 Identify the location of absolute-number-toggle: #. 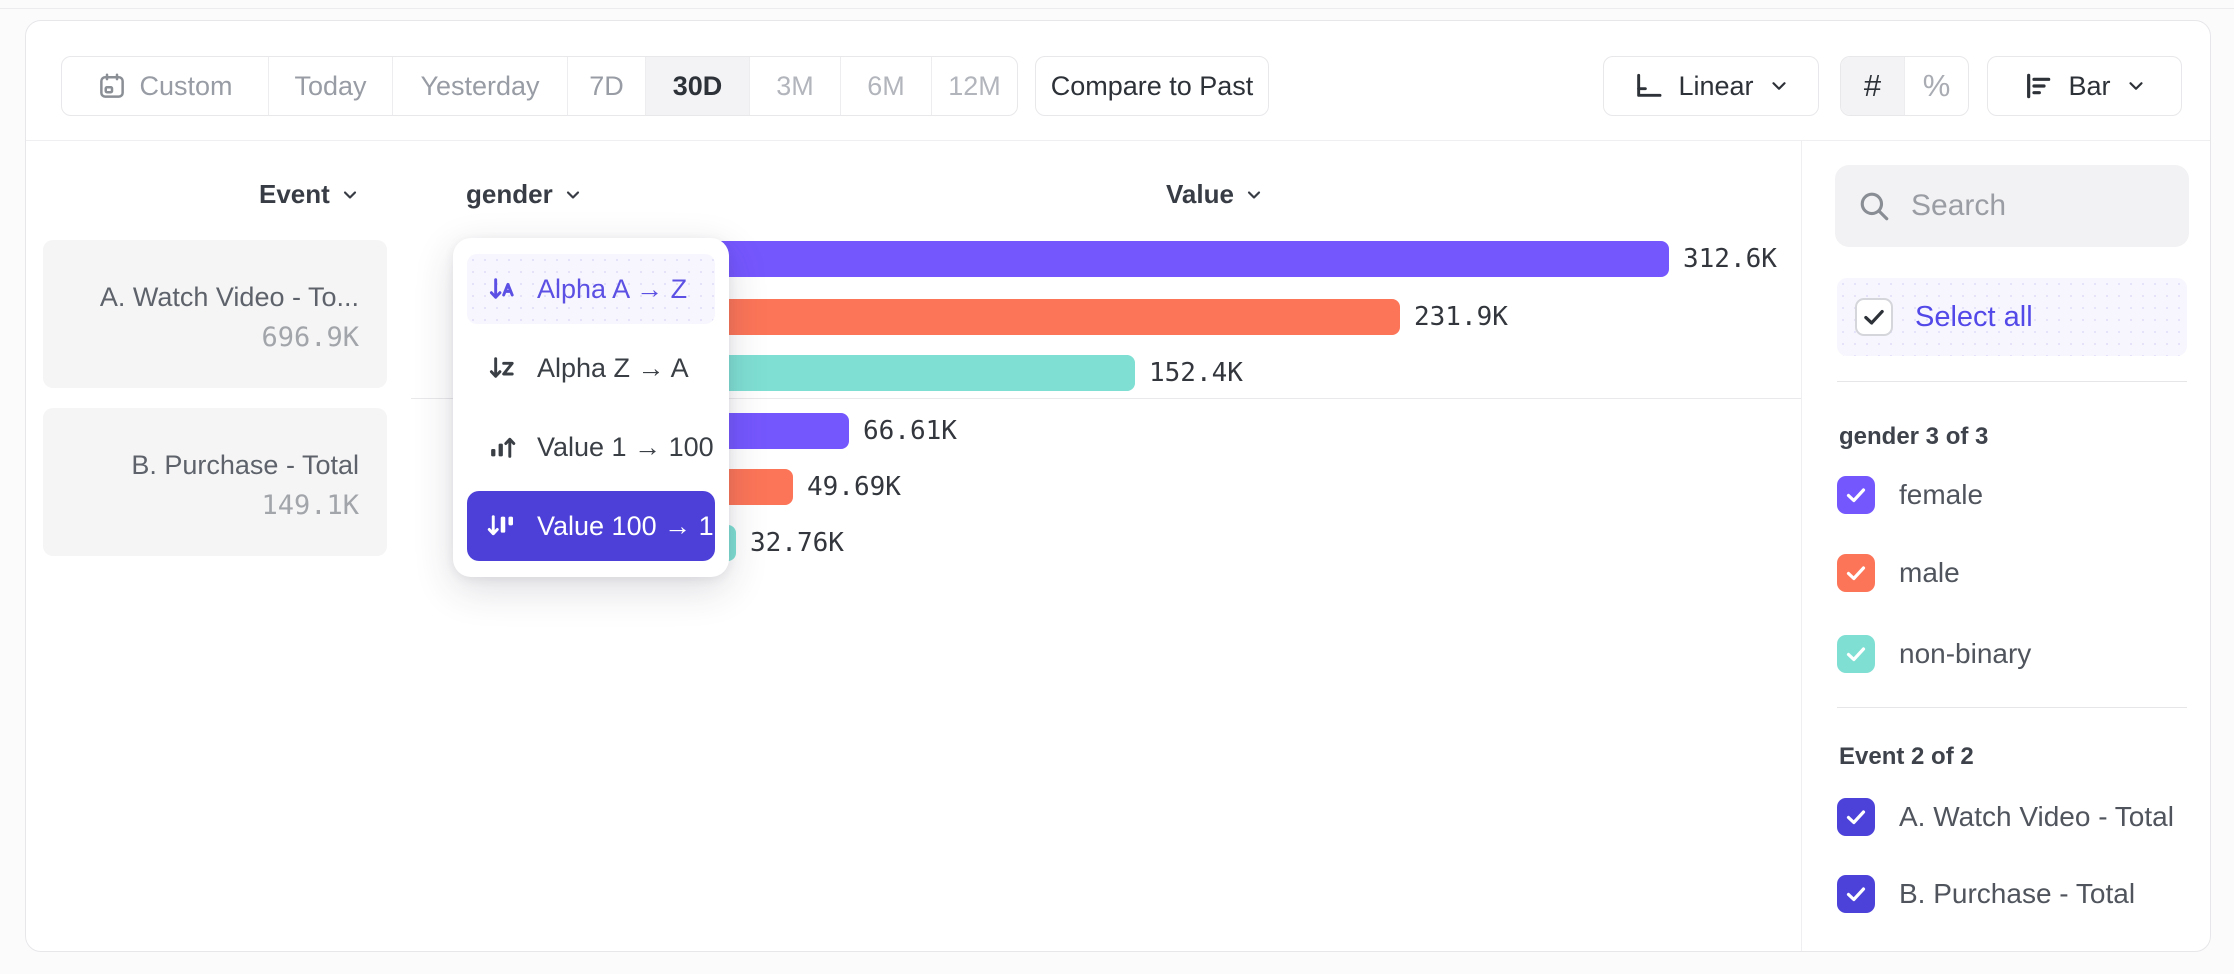
(1872, 86).